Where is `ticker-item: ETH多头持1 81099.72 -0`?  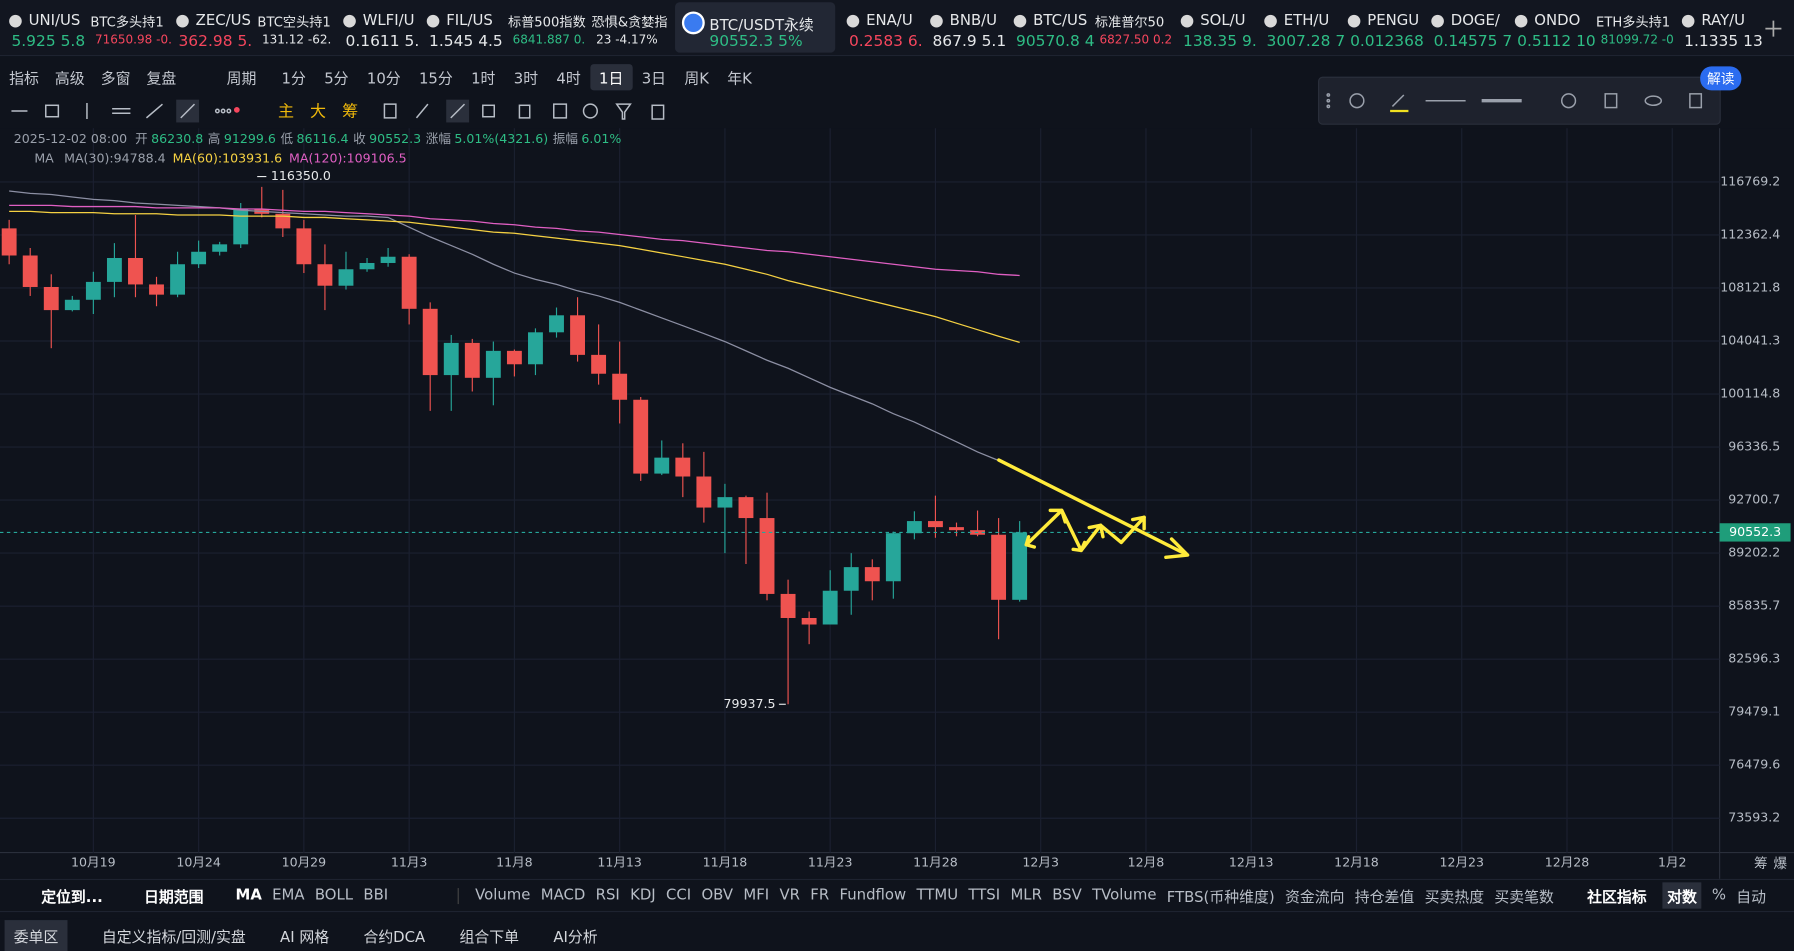 ticker-item: ETH多头持1 81099.72 -0 is located at coordinates (1638, 27).